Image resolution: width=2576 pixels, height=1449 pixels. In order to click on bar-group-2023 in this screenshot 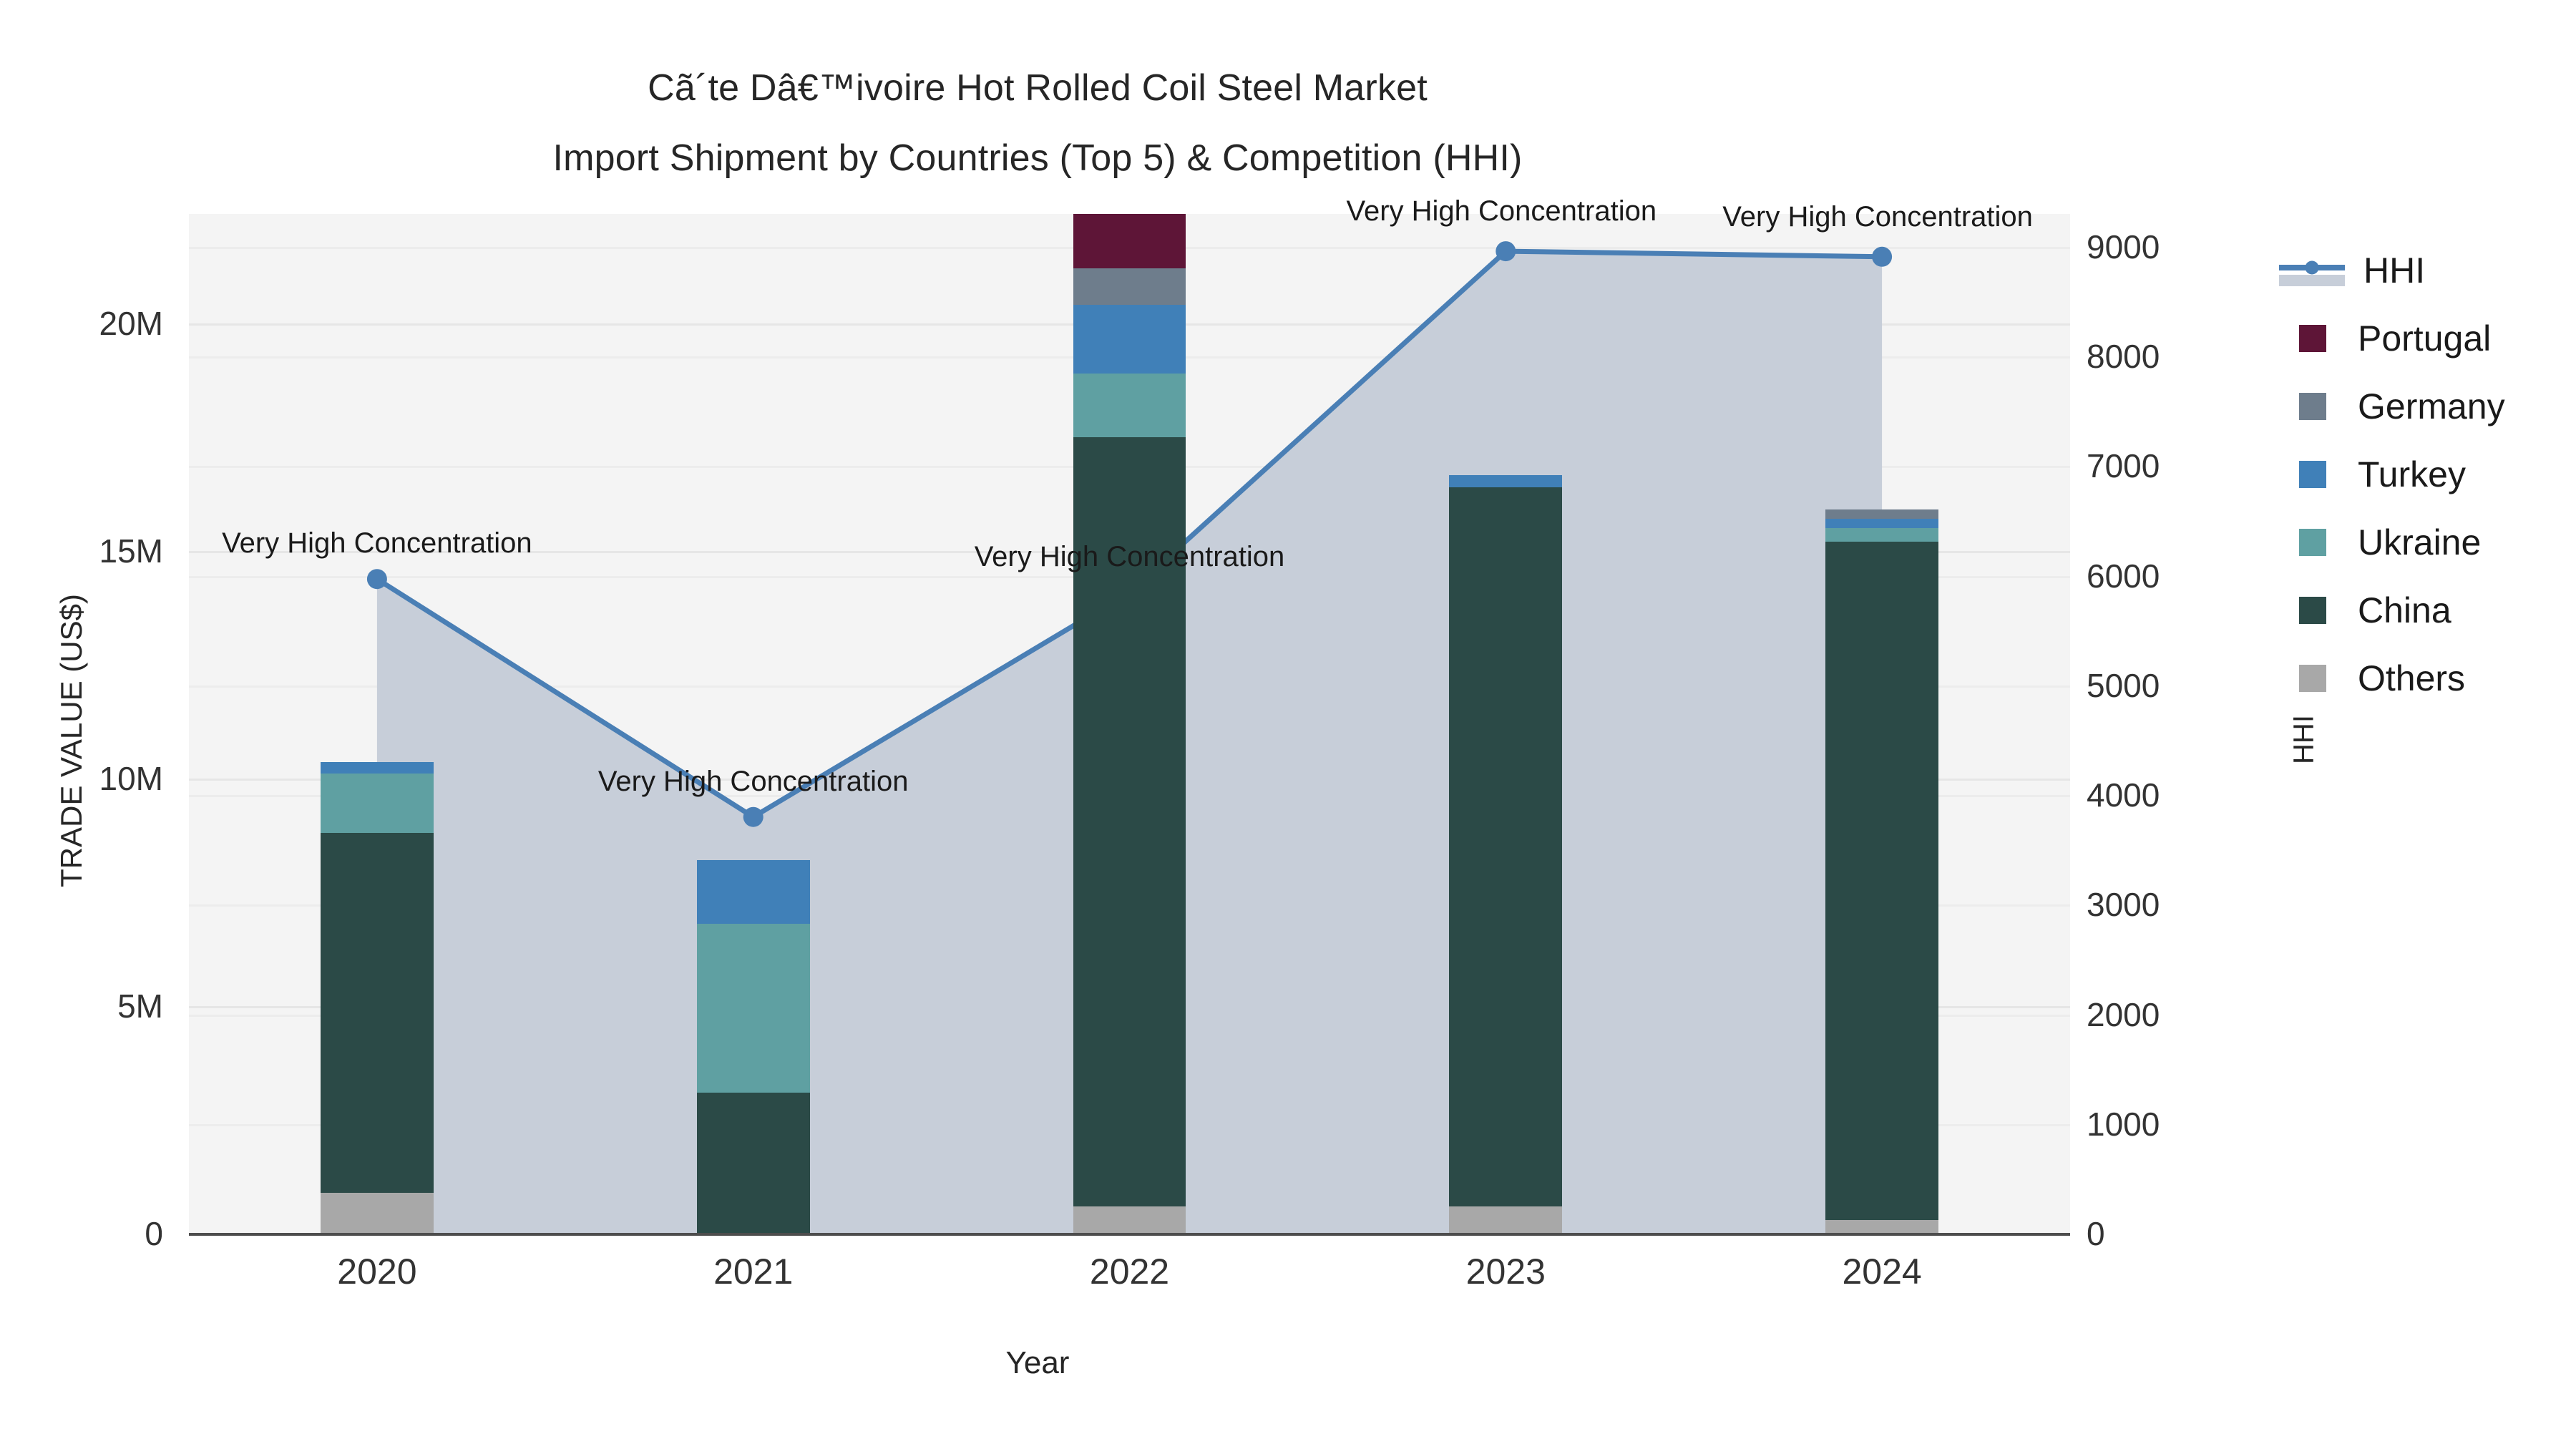, I will do `click(1506, 854)`.